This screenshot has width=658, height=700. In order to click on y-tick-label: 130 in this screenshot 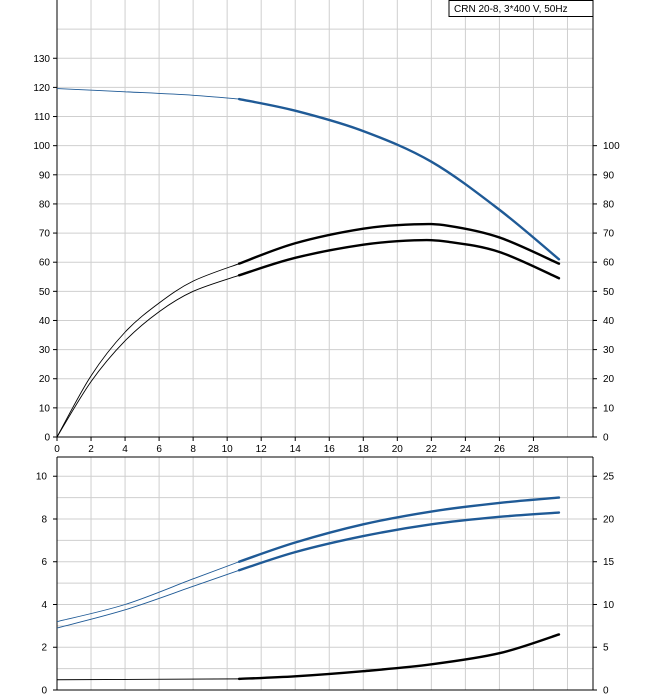, I will do `click(41, 59)`.